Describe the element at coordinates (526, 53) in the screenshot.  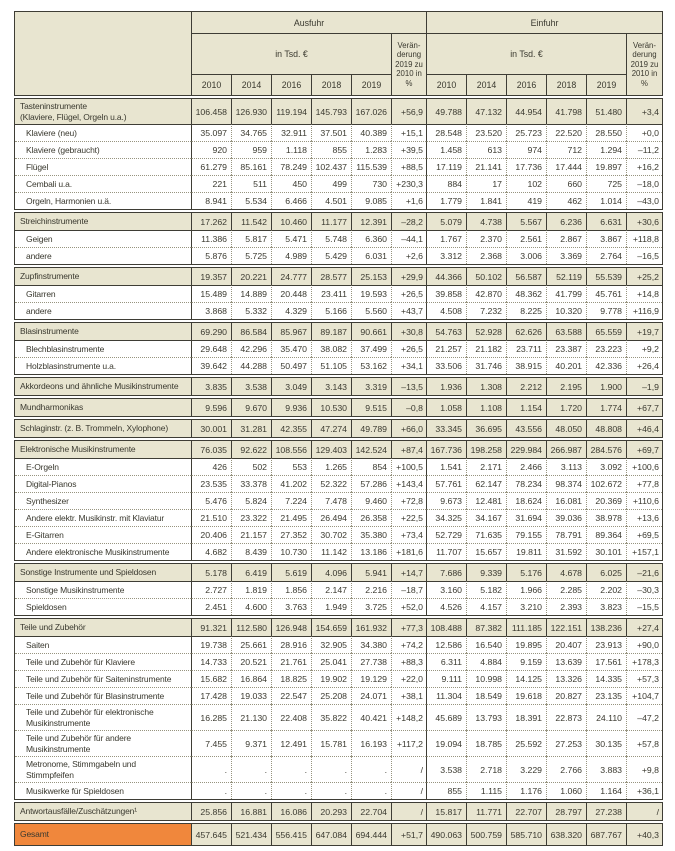
I see `header-unit-einfuhr: in Tsd. €` at that location.